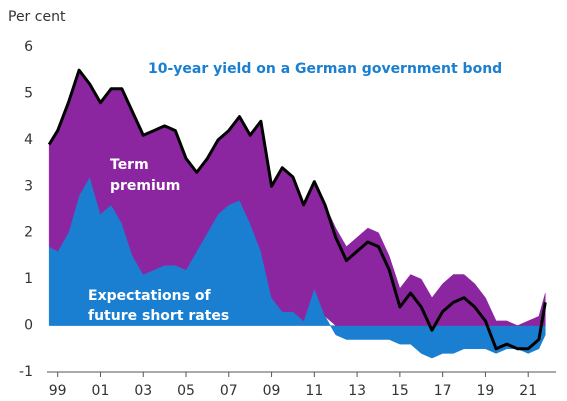  I want to click on y-tick-label: 5, so click(28, 93).